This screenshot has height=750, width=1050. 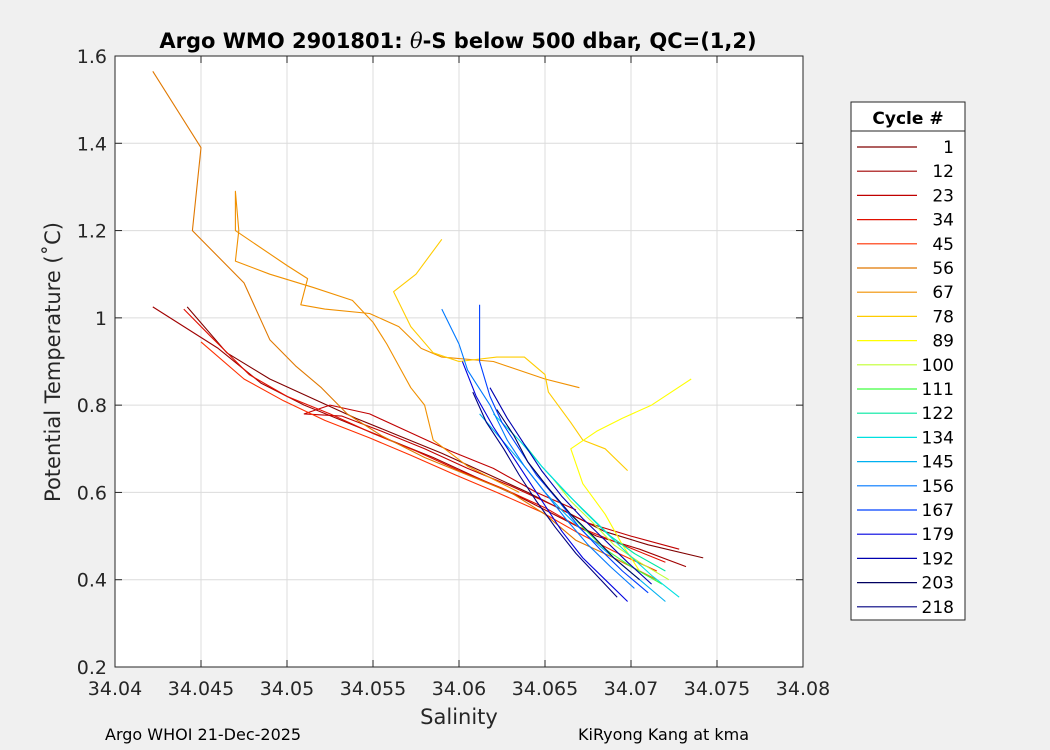 What do you see at coordinates (943, 293) in the screenshot?
I see `legend-label-67: 67` at bounding box center [943, 293].